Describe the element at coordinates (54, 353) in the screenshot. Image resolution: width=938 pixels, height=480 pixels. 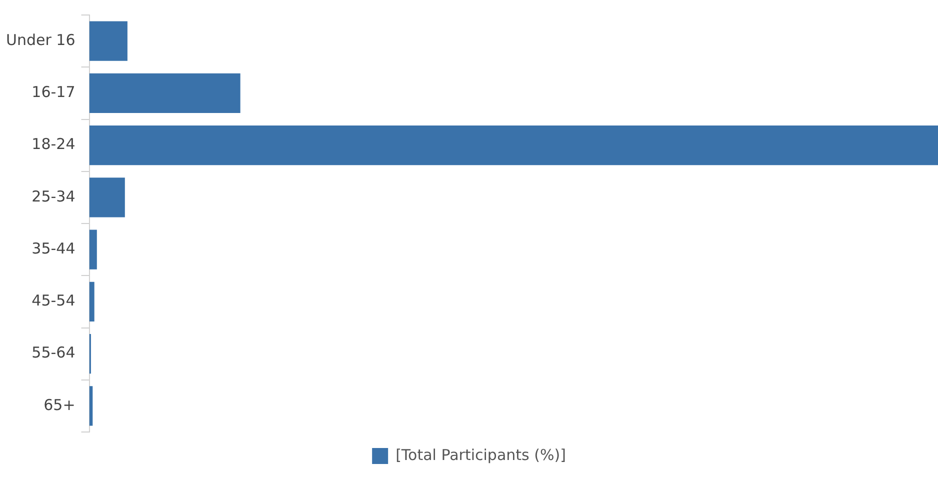
I see `y-tick-label: 55-64` at that location.